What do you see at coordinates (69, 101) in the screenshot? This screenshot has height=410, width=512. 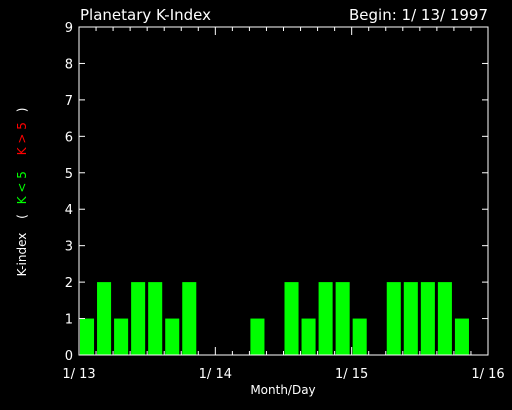 I see `y-tick-label: 7` at bounding box center [69, 101].